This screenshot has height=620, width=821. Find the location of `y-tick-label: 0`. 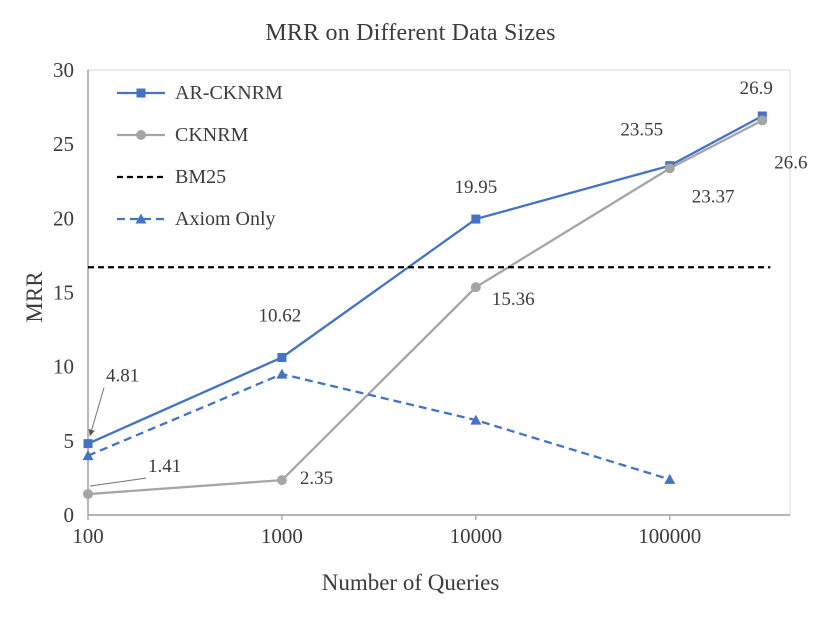

y-tick-label: 0 is located at coordinates (69, 515).